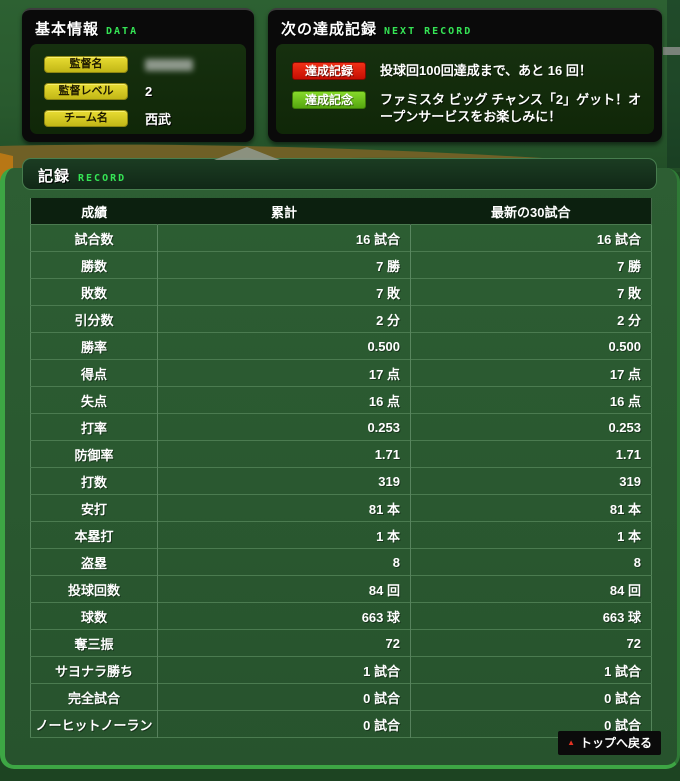 This screenshot has width=680, height=781. Describe the element at coordinates (149, 91) in the screenshot. I see `manager-level-value: 2` at that location.